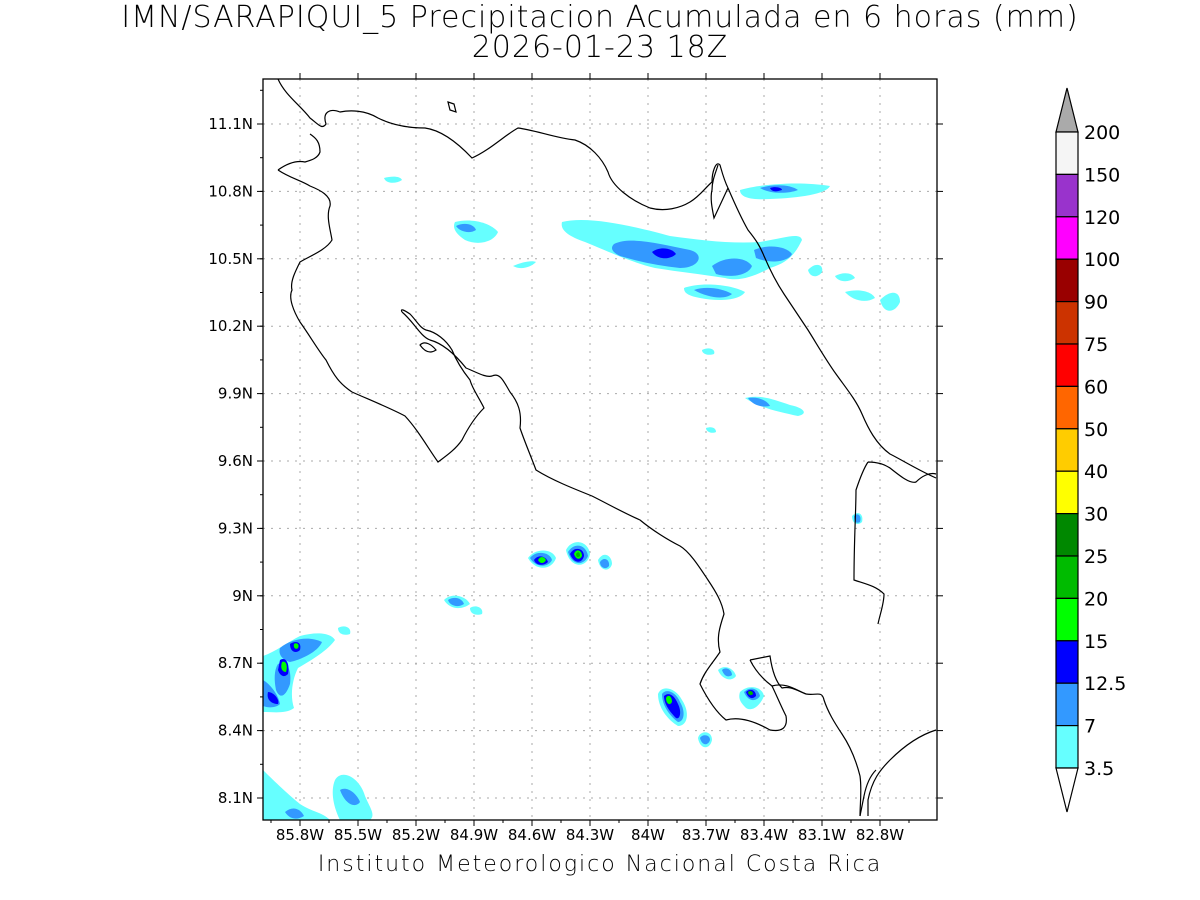  What do you see at coordinates (1102, 218) in the screenshot?
I see `colorbar-label: 120` at bounding box center [1102, 218].